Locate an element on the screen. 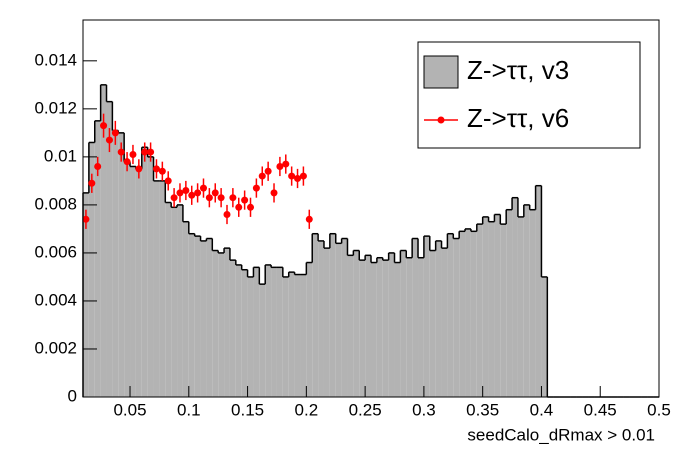 The image size is (696, 472). y-tick-label: 0.01 is located at coordinates (60, 155).